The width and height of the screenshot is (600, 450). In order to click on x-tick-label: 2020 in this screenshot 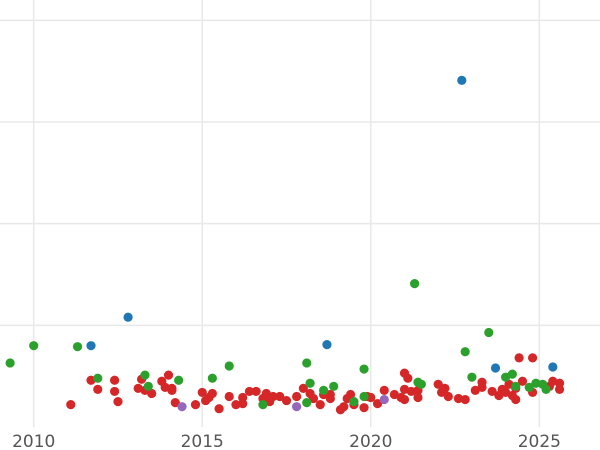, I will do `click(370, 441)`.